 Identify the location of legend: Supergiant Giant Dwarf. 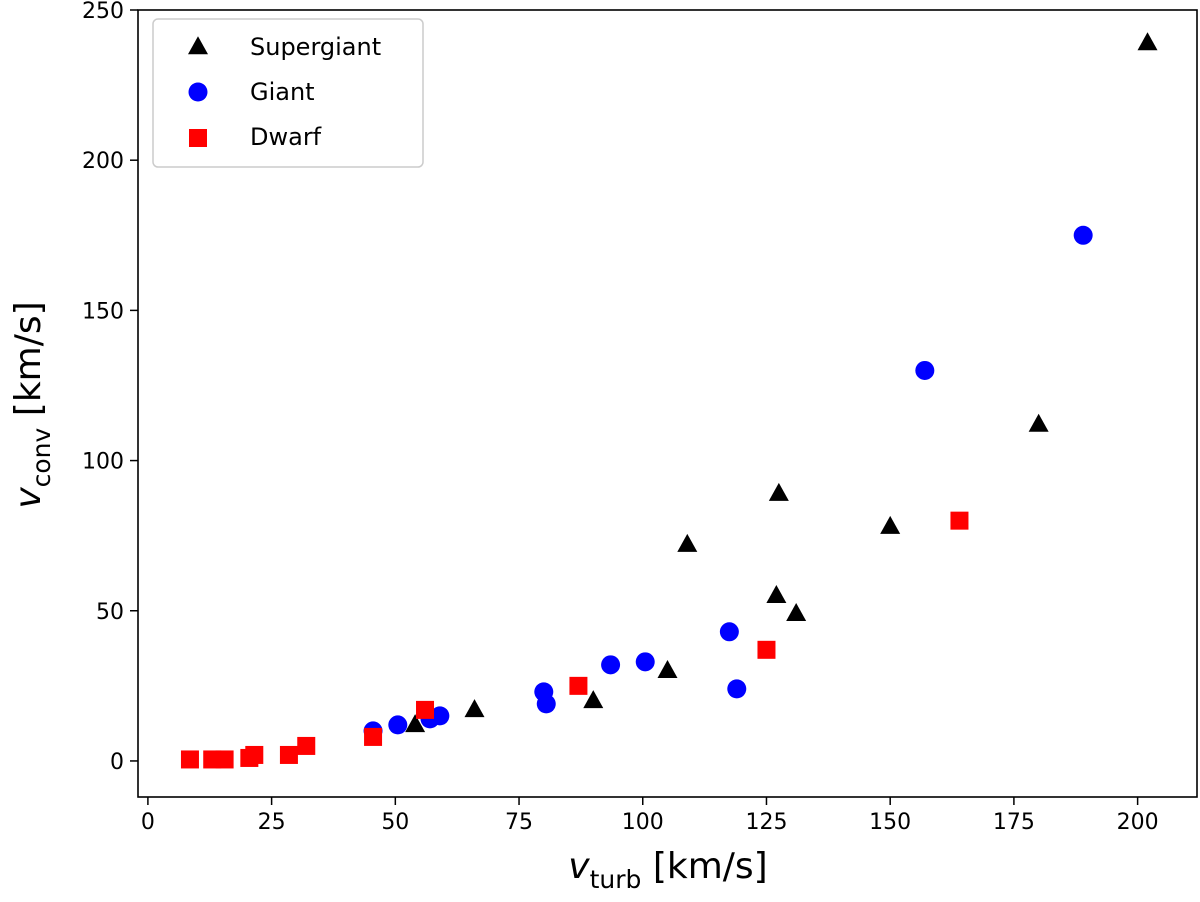
(288, 93).